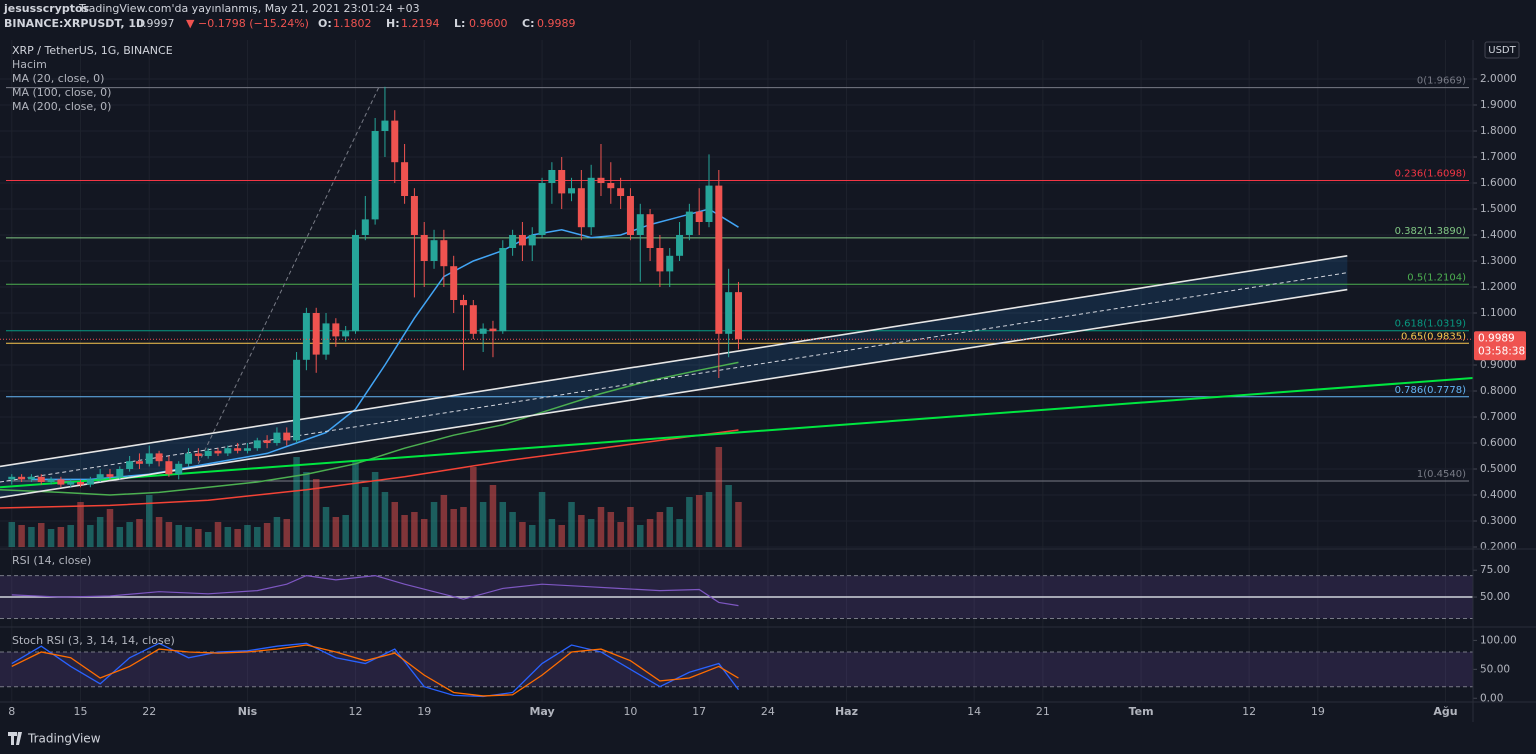  I want to click on y-tick-label: 0.4000, so click(1498, 495).